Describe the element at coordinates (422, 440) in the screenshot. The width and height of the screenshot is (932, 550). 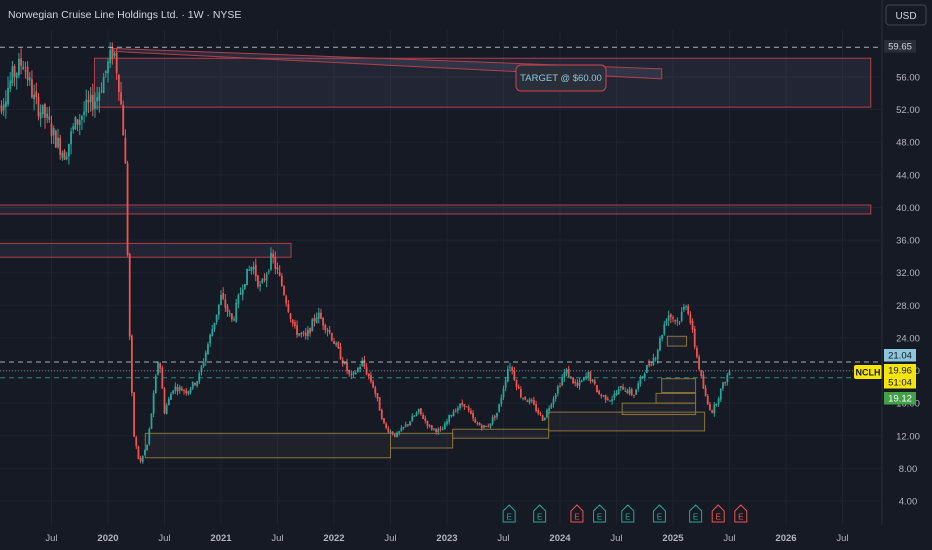
I see `support-zone` at that location.